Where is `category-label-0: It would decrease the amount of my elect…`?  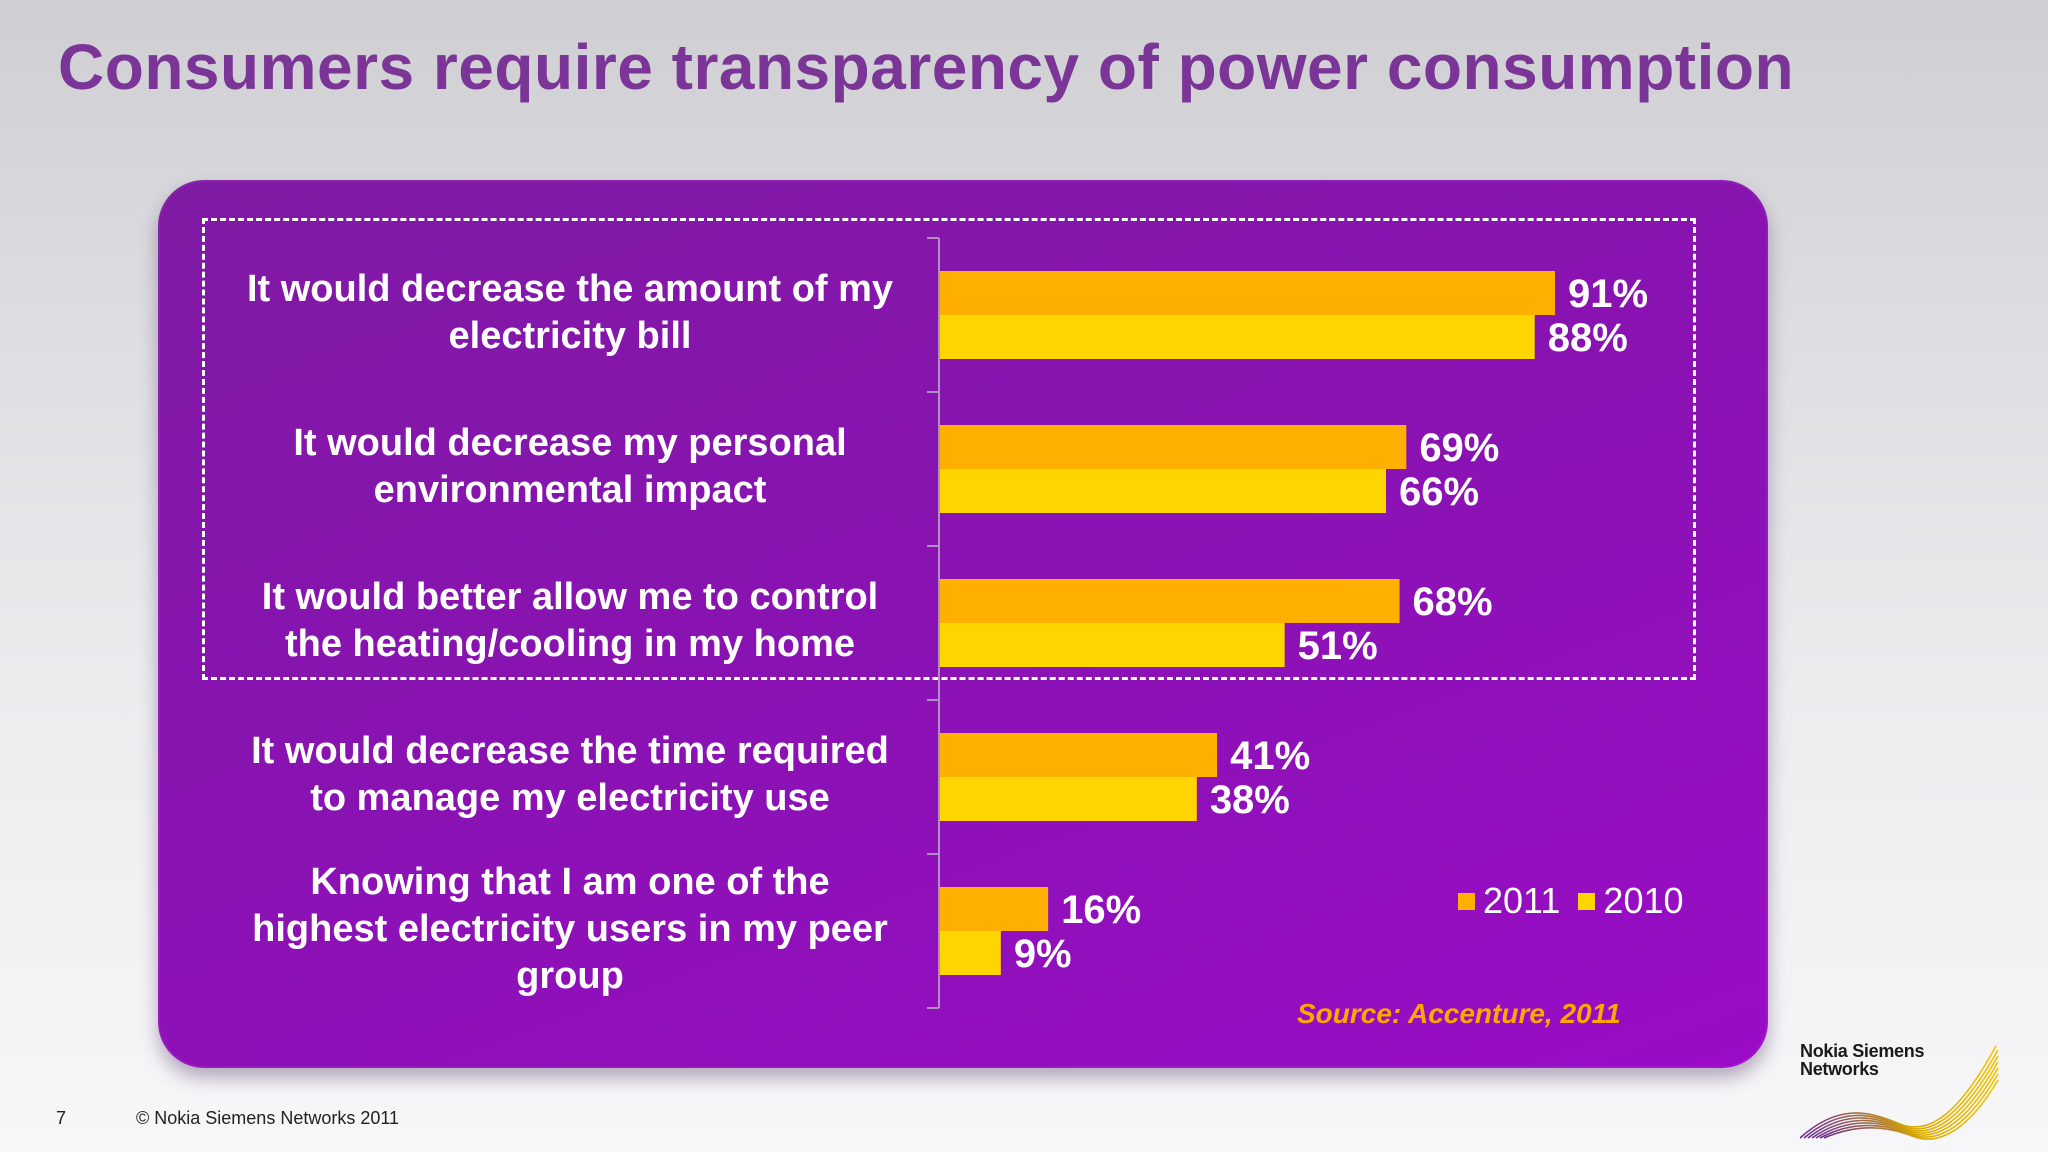
category-label-0: It would decrease the amount of my elect… is located at coordinates (570, 312).